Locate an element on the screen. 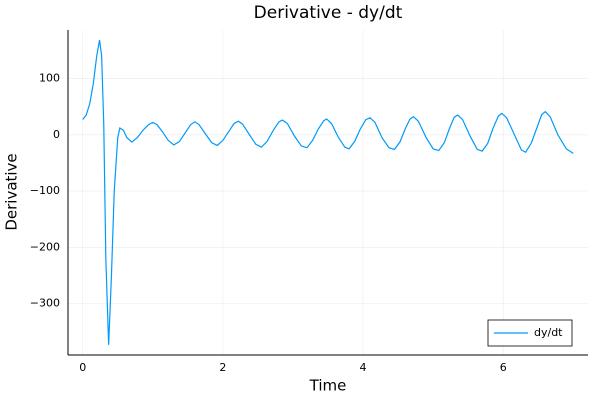 This screenshot has height=400, width=600. x-tick-label: 6 is located at coordinates (503, 367).